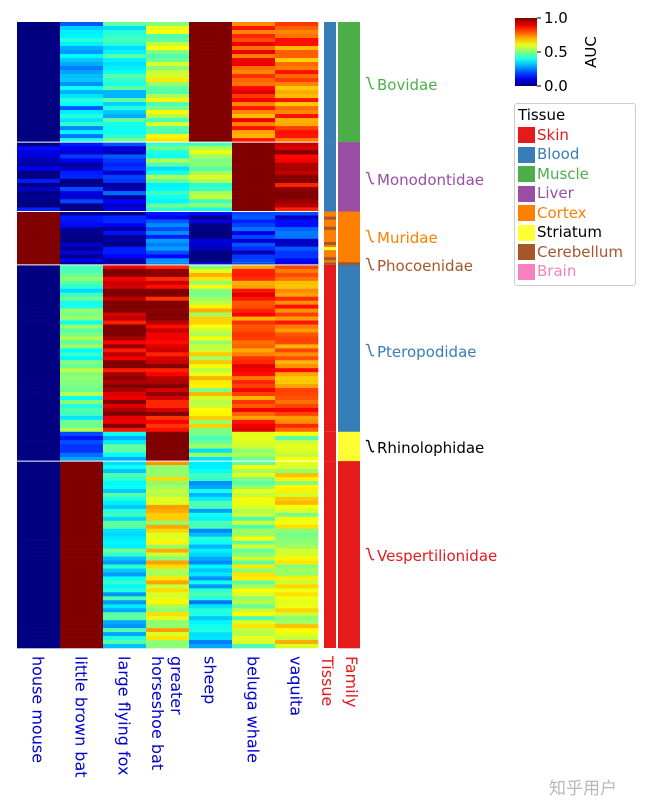 The image size is (649, 809). Describe the element at coordinates (253, 709) in the screenshot. I see `column-label: beluga whale` at that location.